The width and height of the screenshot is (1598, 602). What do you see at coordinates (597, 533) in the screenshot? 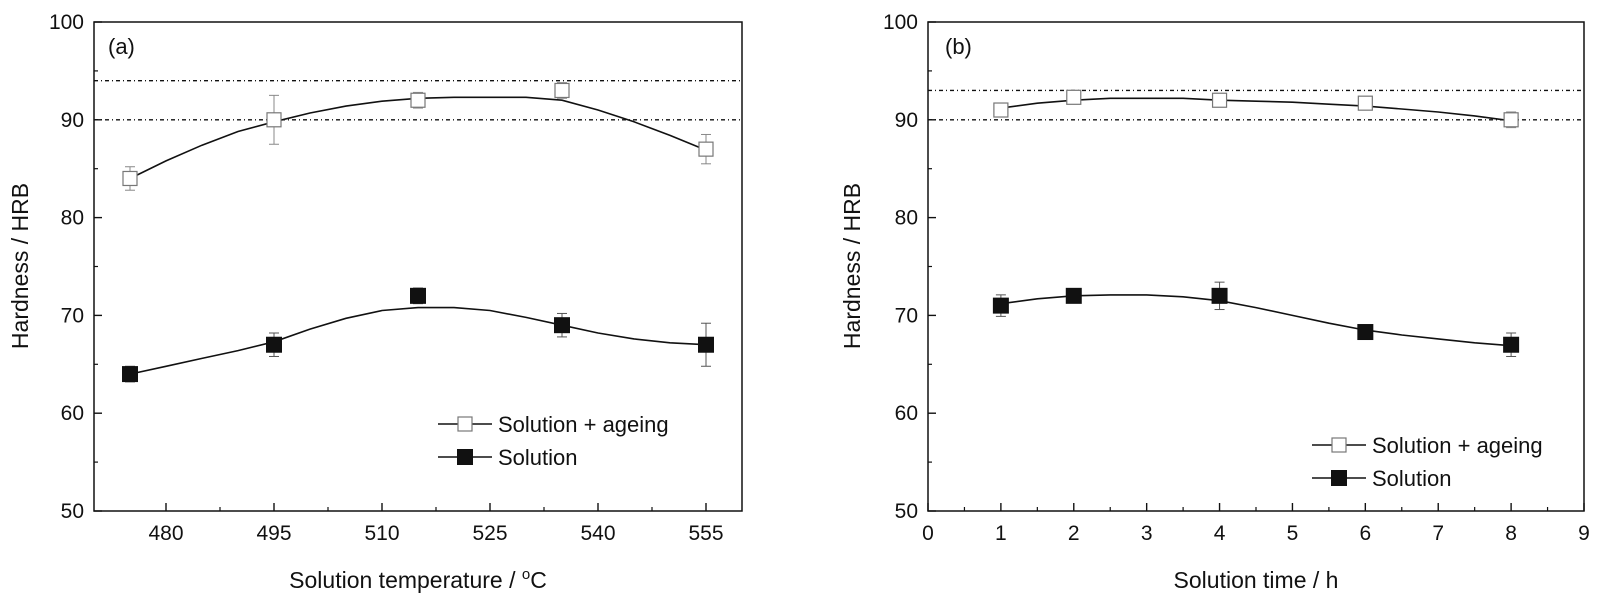
I see `x-tick-label: 540` at bounding box center [597, 533].